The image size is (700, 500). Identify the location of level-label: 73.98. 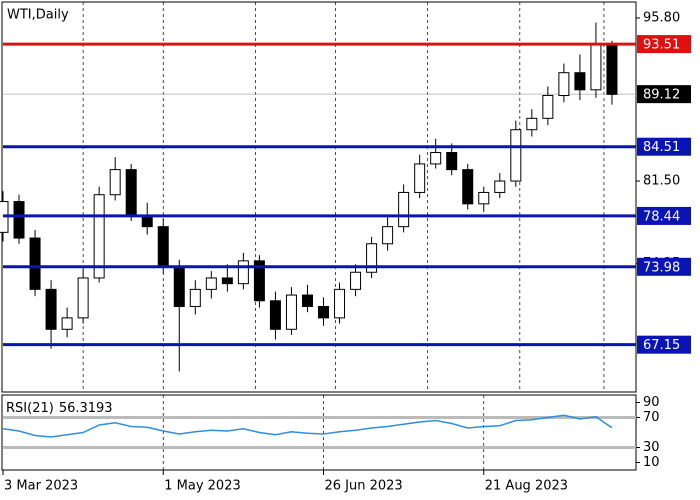
(661, 267).